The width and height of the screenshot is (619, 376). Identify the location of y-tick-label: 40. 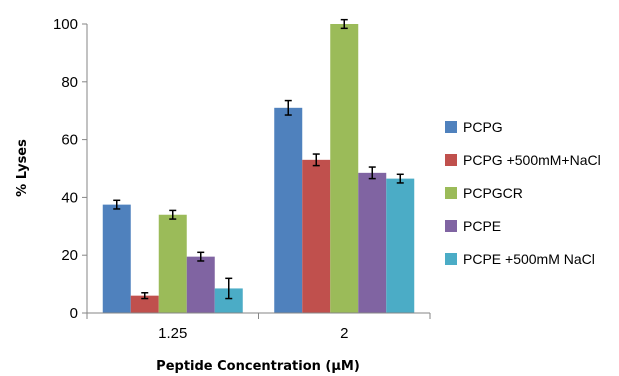
(69, 197).